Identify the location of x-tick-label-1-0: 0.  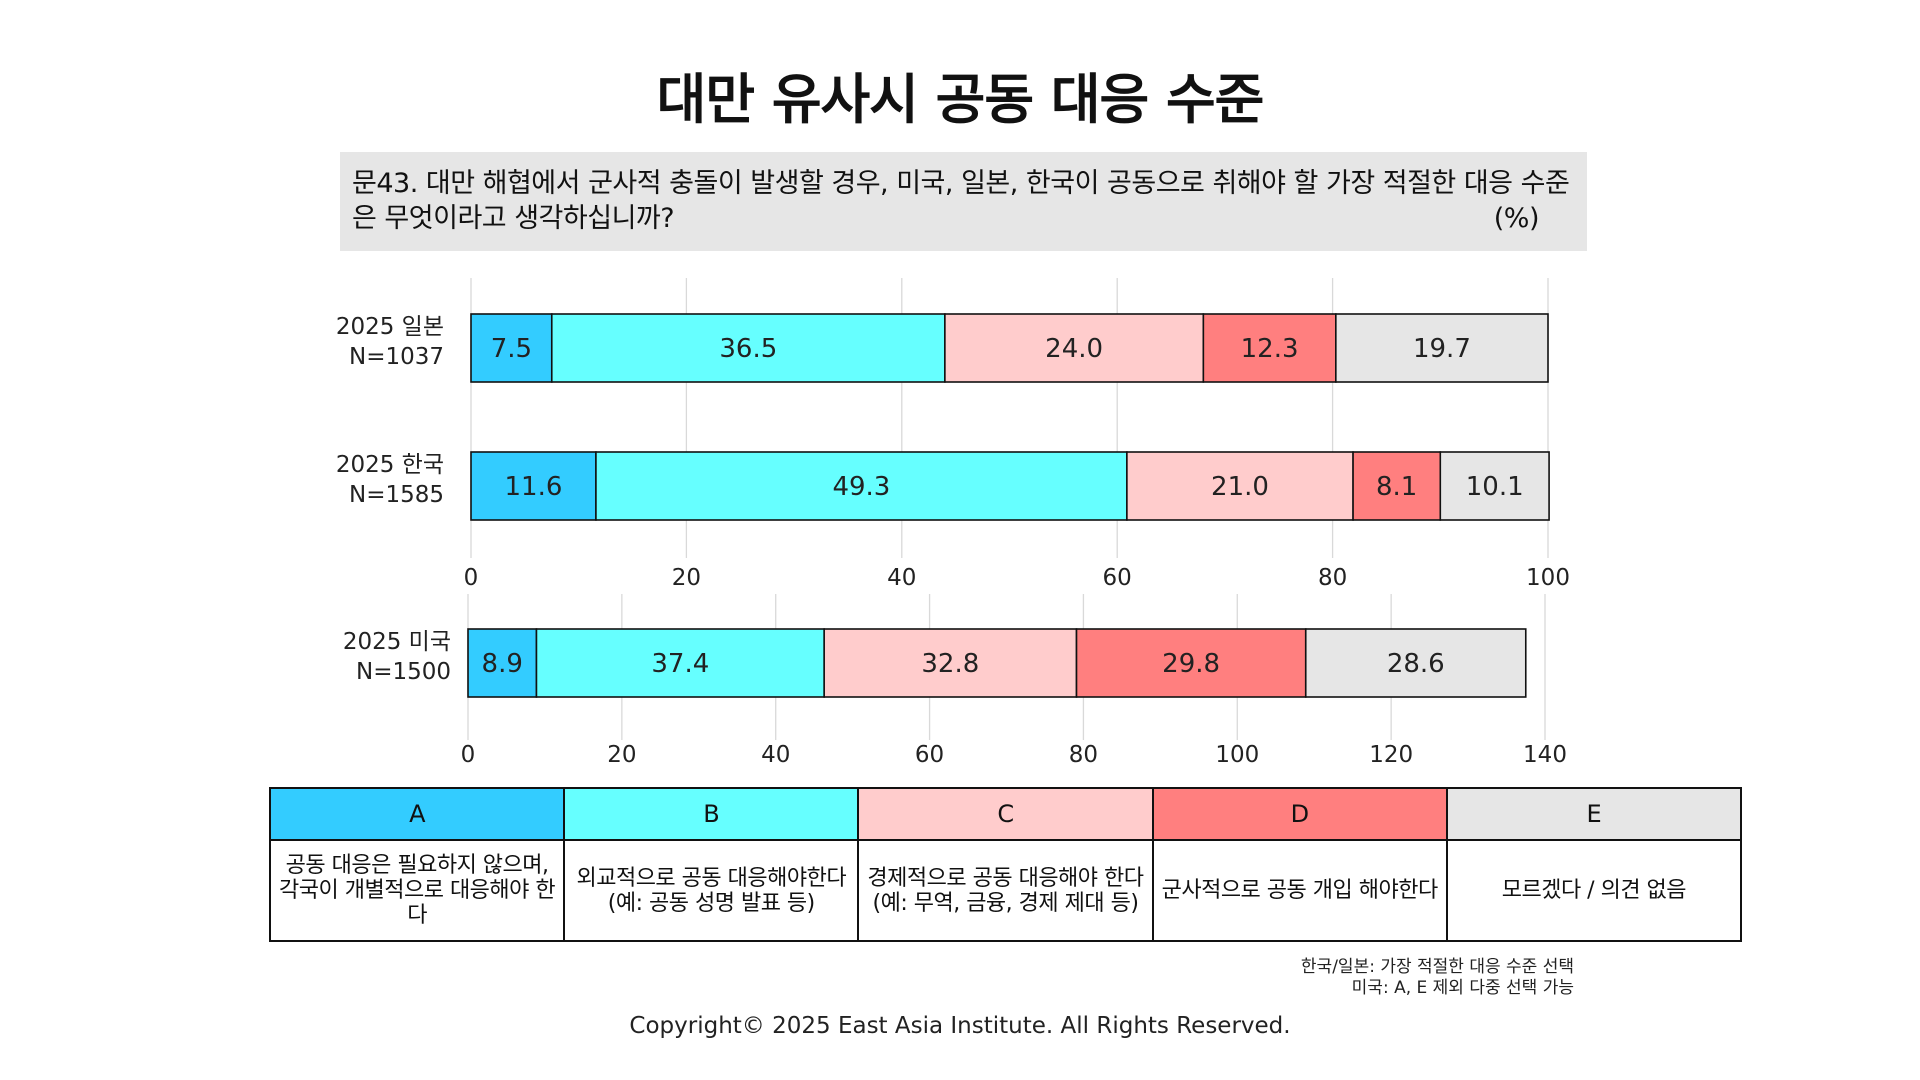
(468, 755).